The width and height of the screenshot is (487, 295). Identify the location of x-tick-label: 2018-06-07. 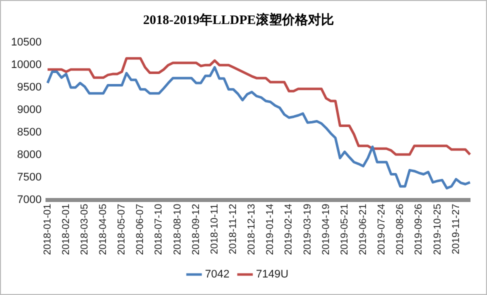
(140, 229).